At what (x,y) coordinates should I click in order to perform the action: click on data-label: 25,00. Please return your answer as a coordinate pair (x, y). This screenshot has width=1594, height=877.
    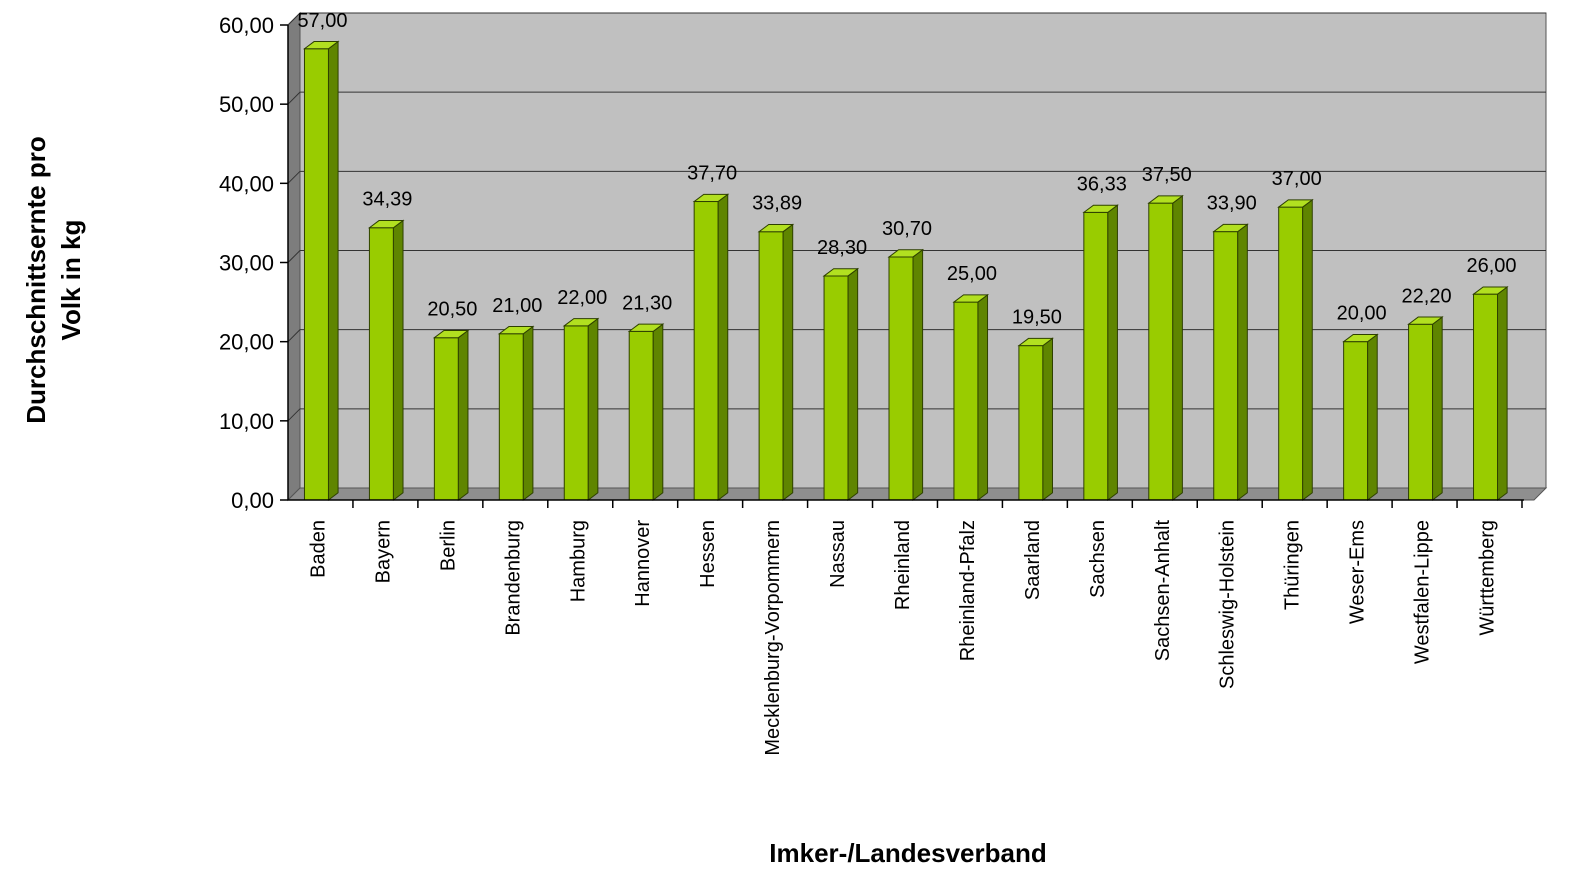
    Looking at the image, I should click on (972, 274).